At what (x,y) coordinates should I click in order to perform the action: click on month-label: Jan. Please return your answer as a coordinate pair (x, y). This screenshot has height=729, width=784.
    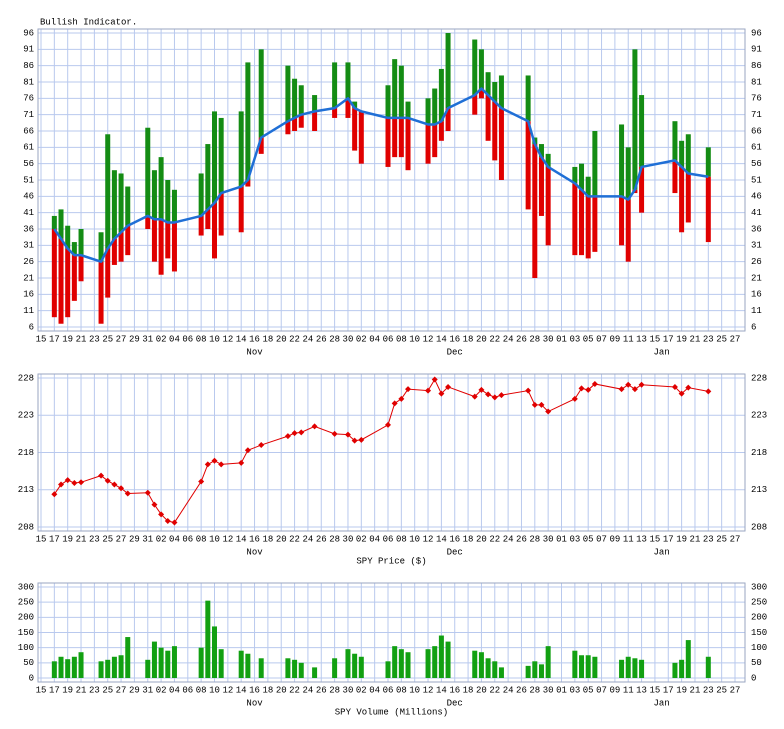
    Looking at the image, I should click on (661, 552).